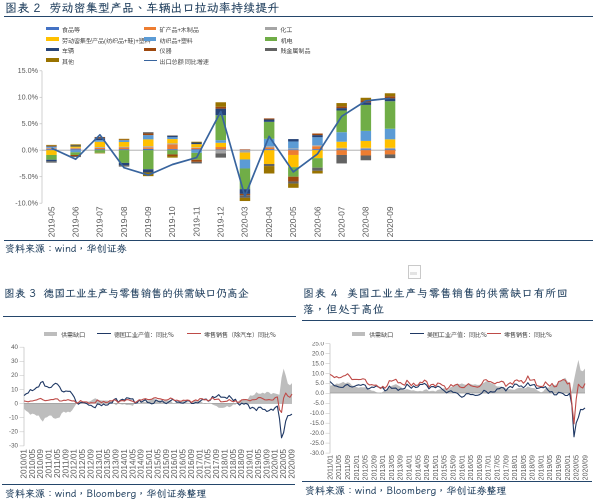  Describe the element at coordinates (318, 363) in the screenshot. I see `svg-text: 15.0` at that location.